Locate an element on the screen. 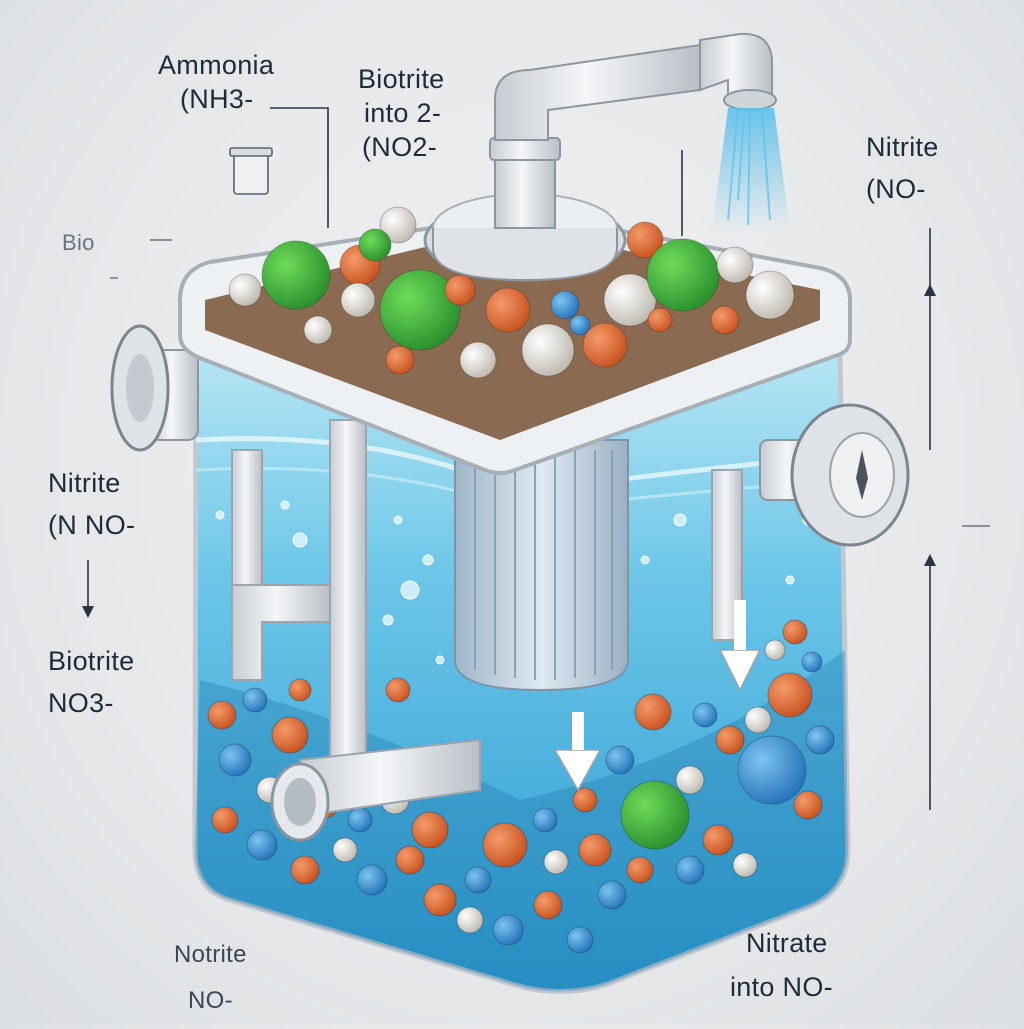 The height and width of the screenshot is (1029, 1024). nitrite-left-line1: Nitrite is located at coordinates (84, 483).